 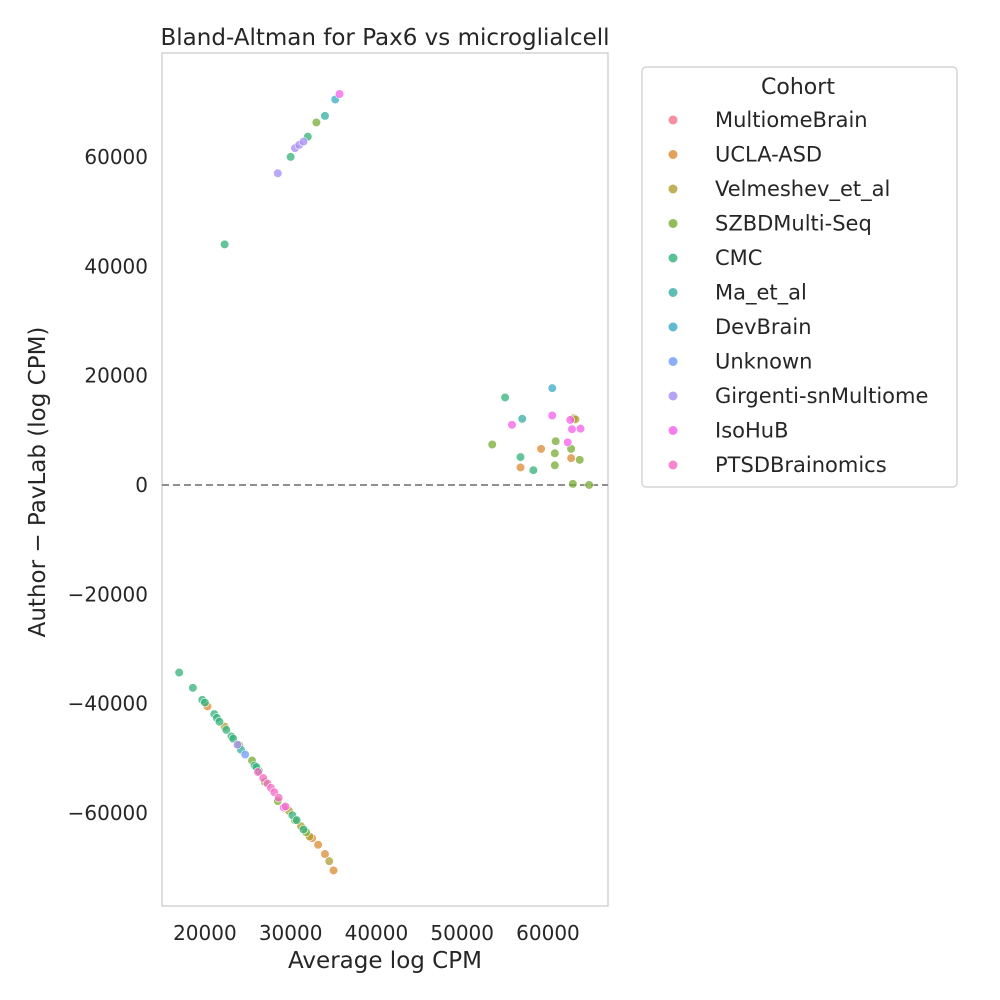 What do you see at coordinates (116, 157) in the screenshot?
I see `y-tick-label: 60000` at bounding box center [116, 157].